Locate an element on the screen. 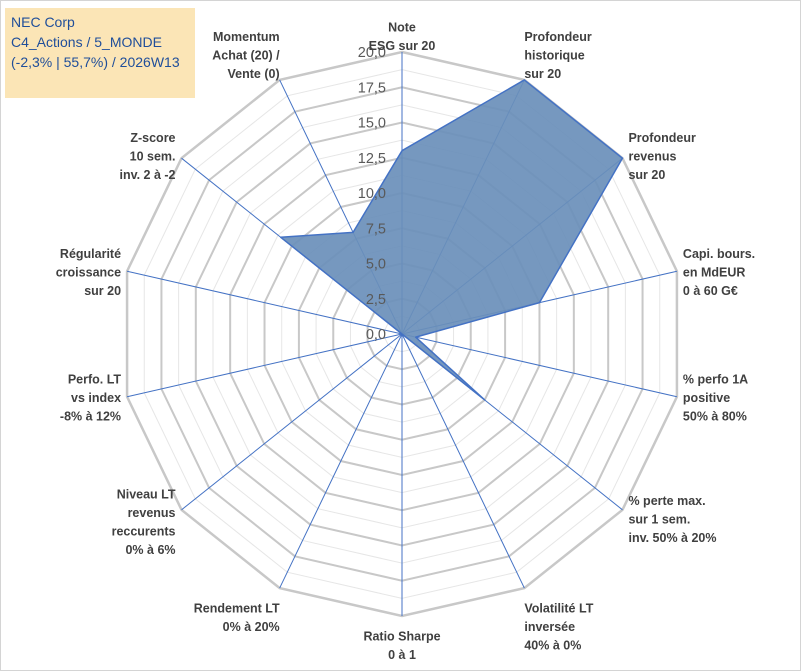 The image size is (801, 671). axis-label: Momentum Achat (20) / Vente (0) is located at coordinates (246, 55).